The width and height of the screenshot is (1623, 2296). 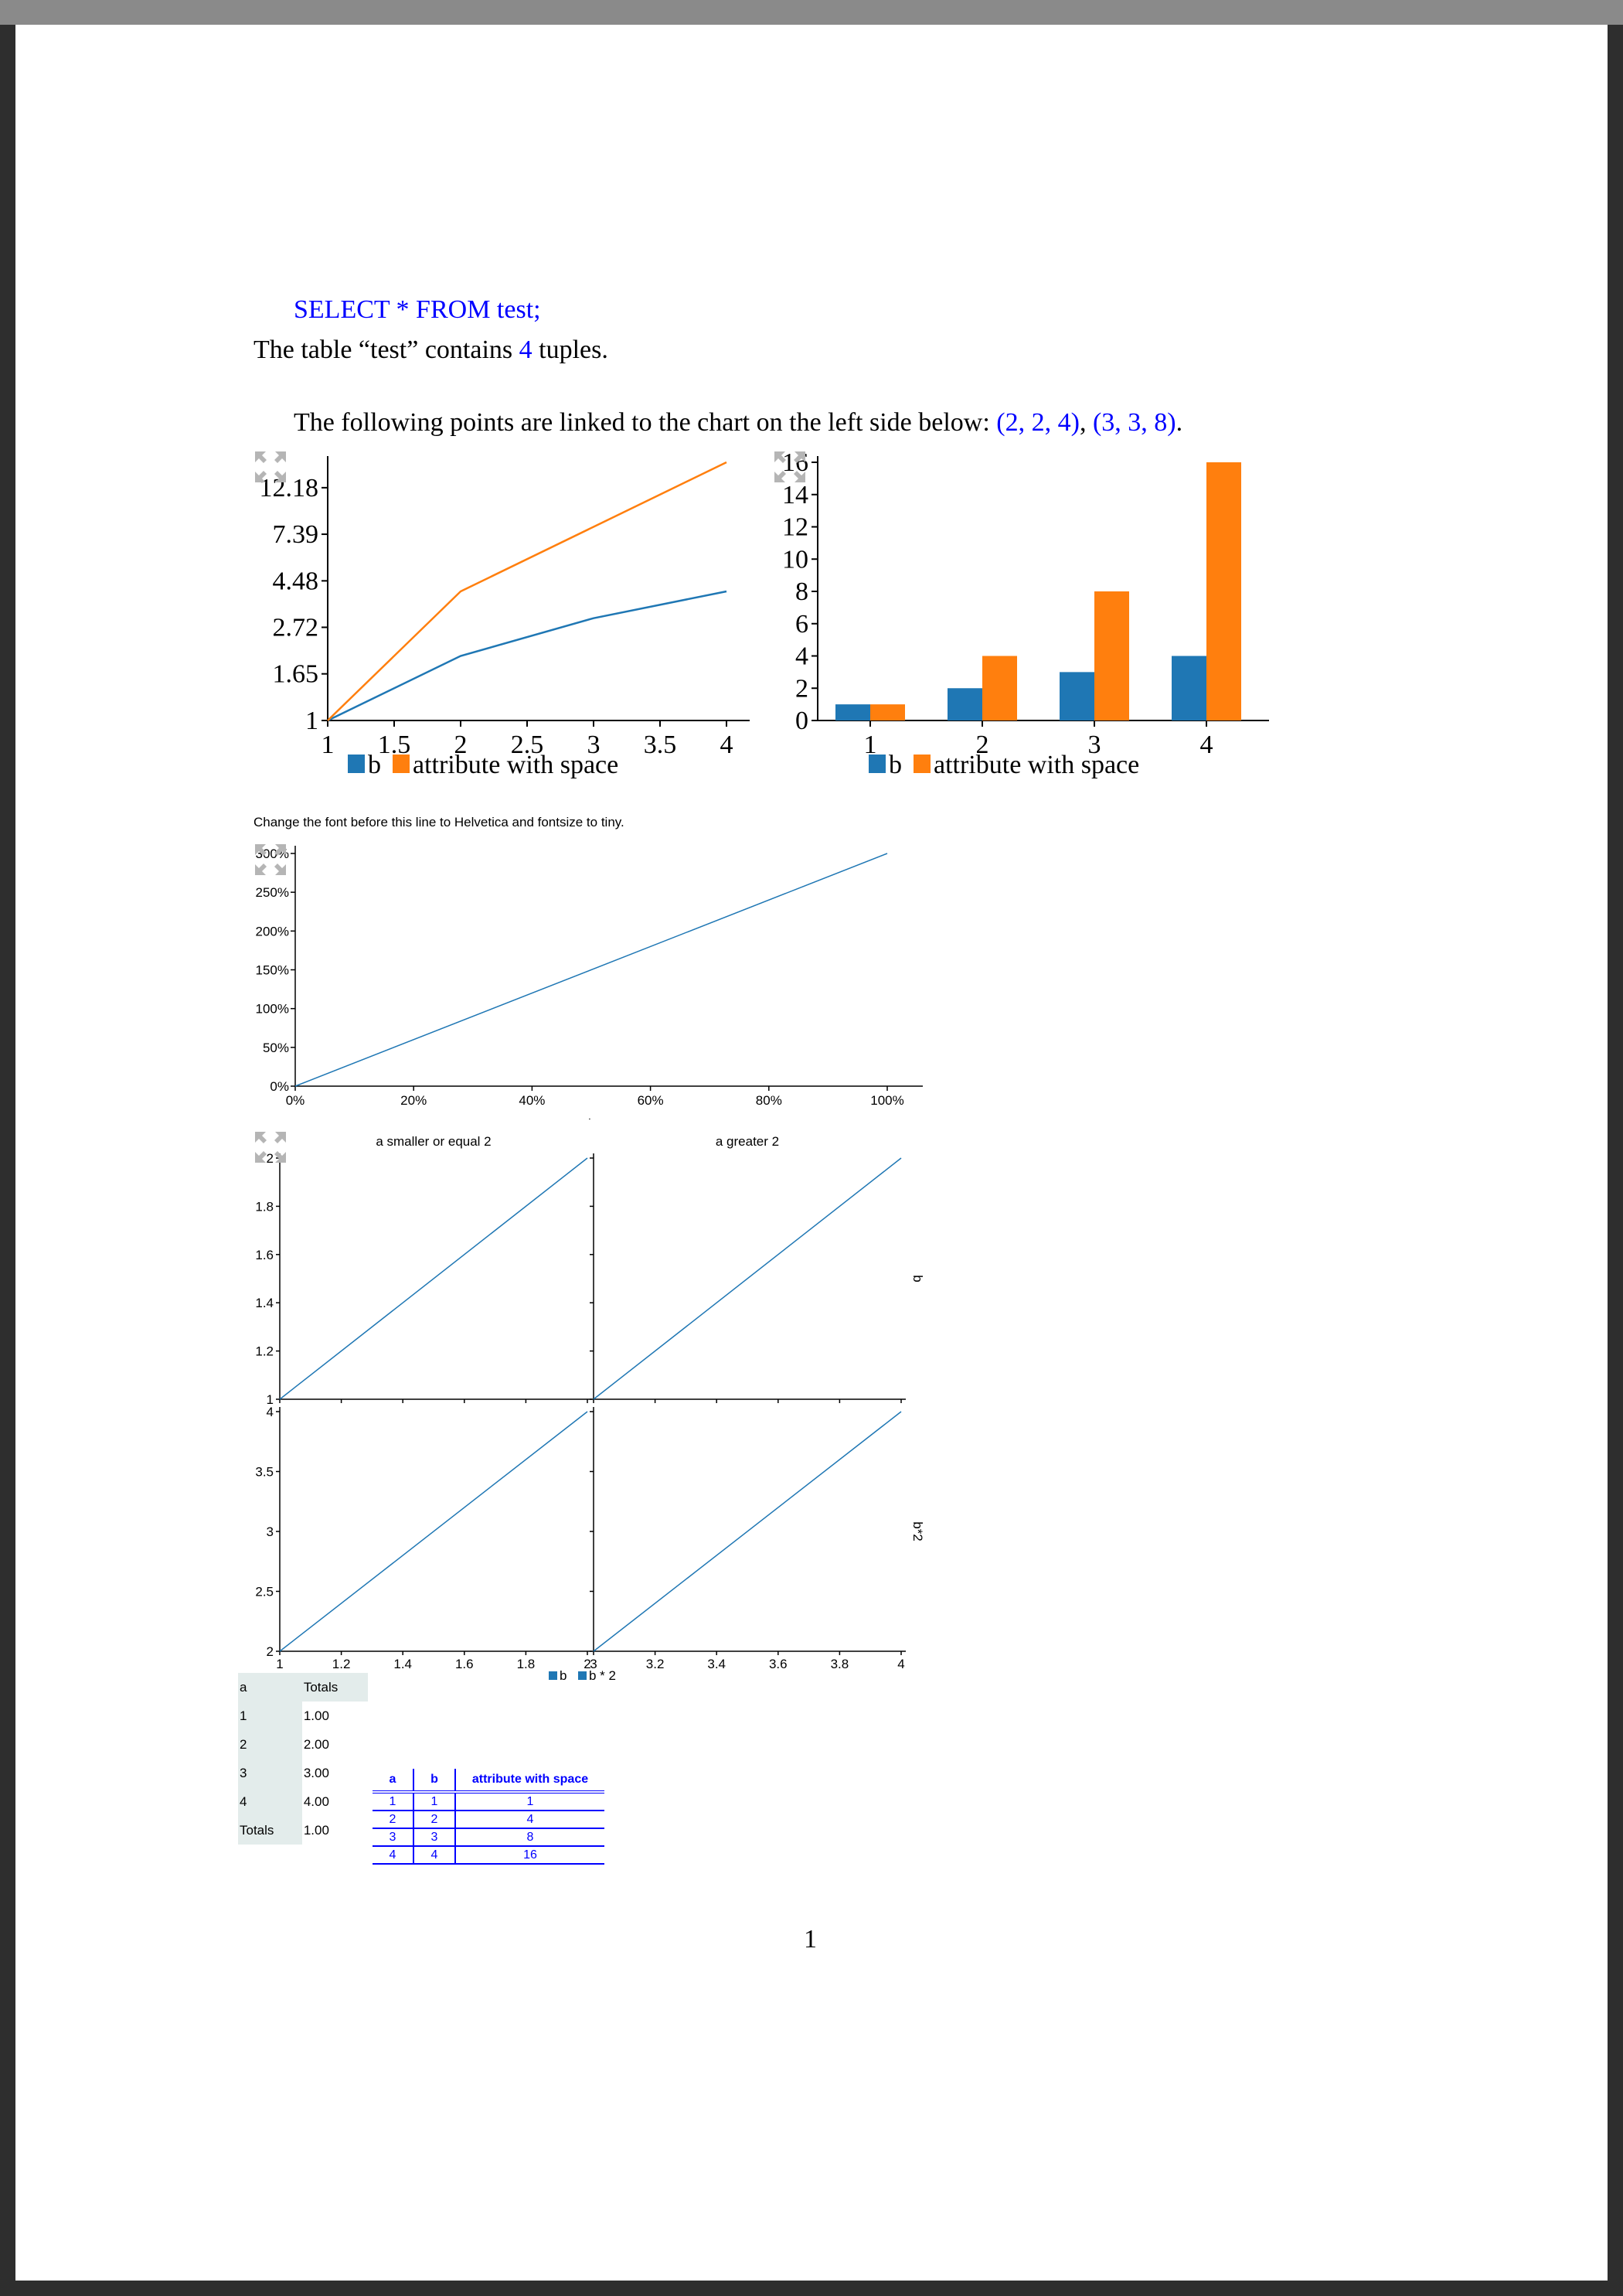 I want to click on x-tick-label: 1, so click(x=328, y=745).